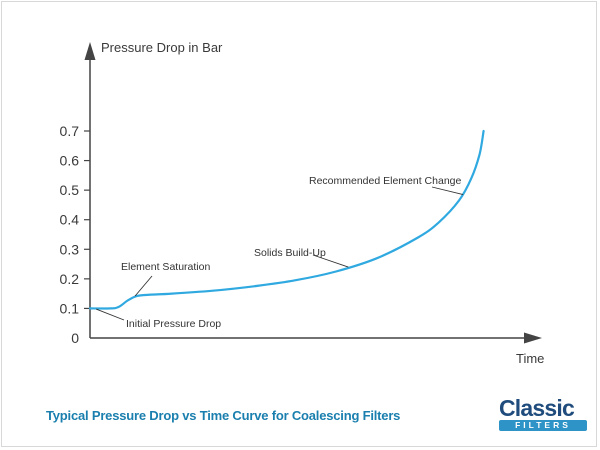 The image size is (600, 450). What do you see at coordinates (537, 408) in the screenshot?
I see `logo-wordmark: Classic` at bounding box center [537, 408].